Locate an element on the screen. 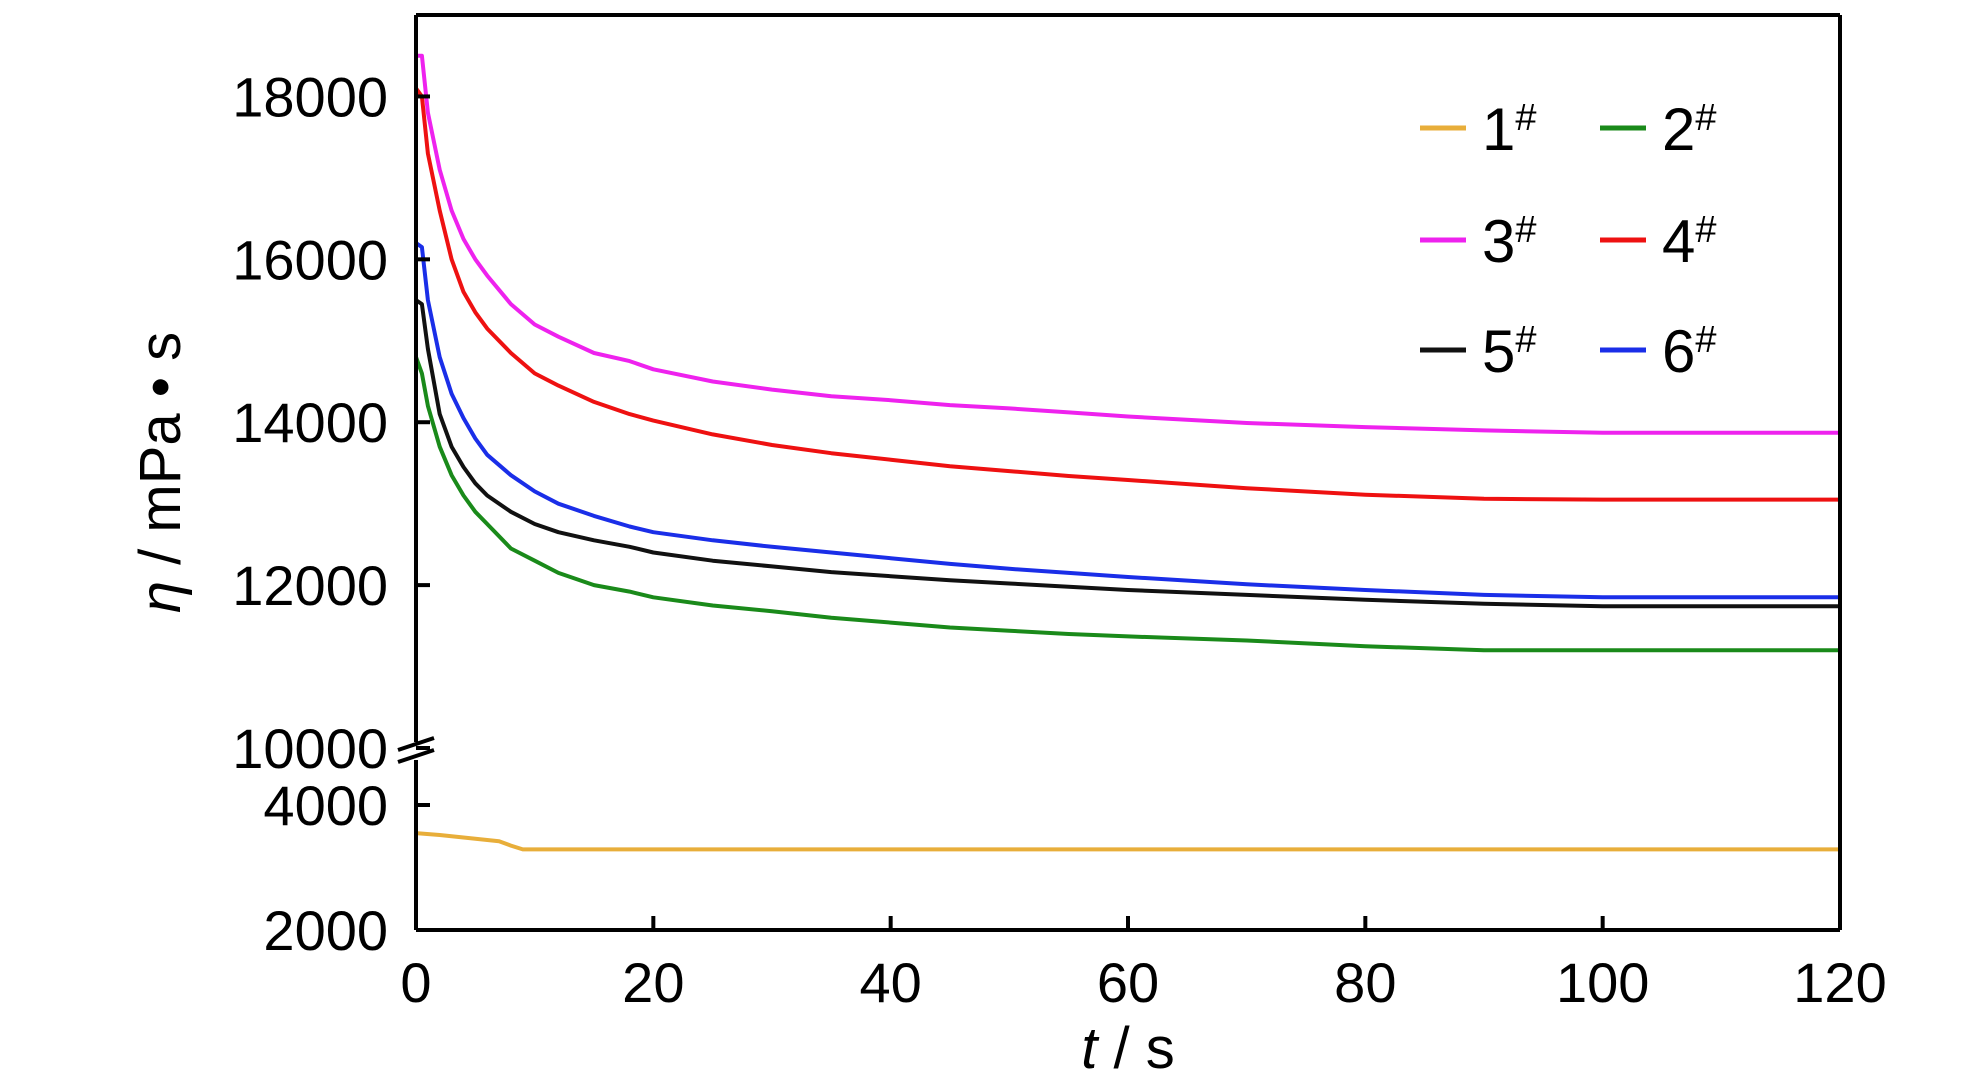 This screenshot has height=1087, width=1984. y-axis-title-unit: / mPa • s is located at coordinates (160, 456).